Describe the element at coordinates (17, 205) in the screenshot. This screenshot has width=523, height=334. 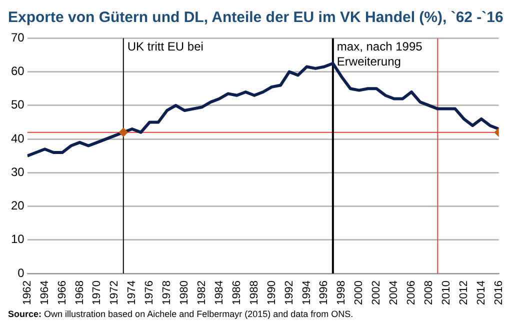
I see `y-tick-label: 20` at that location.